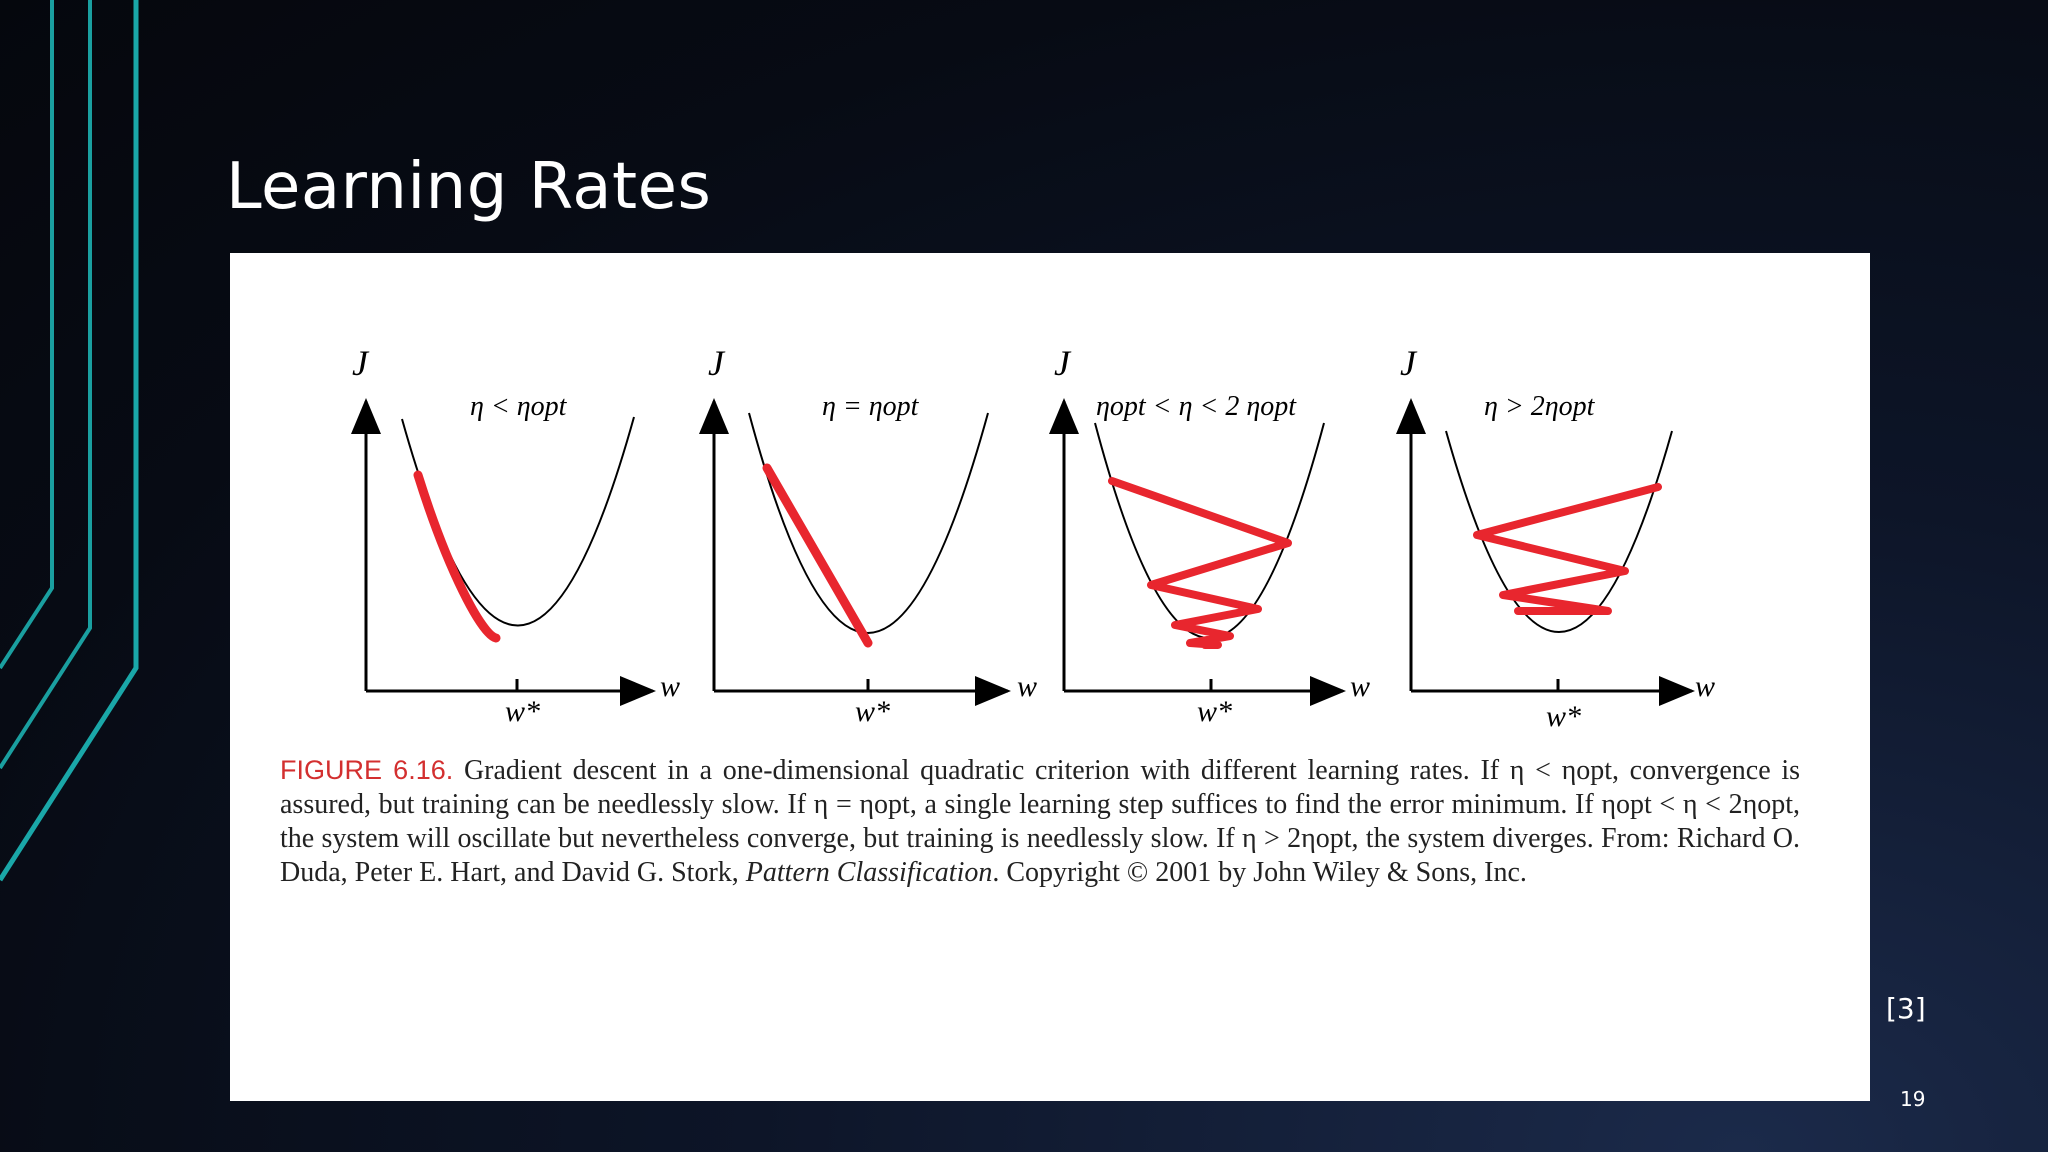  I want to click on panel-3: J w w* ηopt < η < 2 ηopt, so click(1209, 535).